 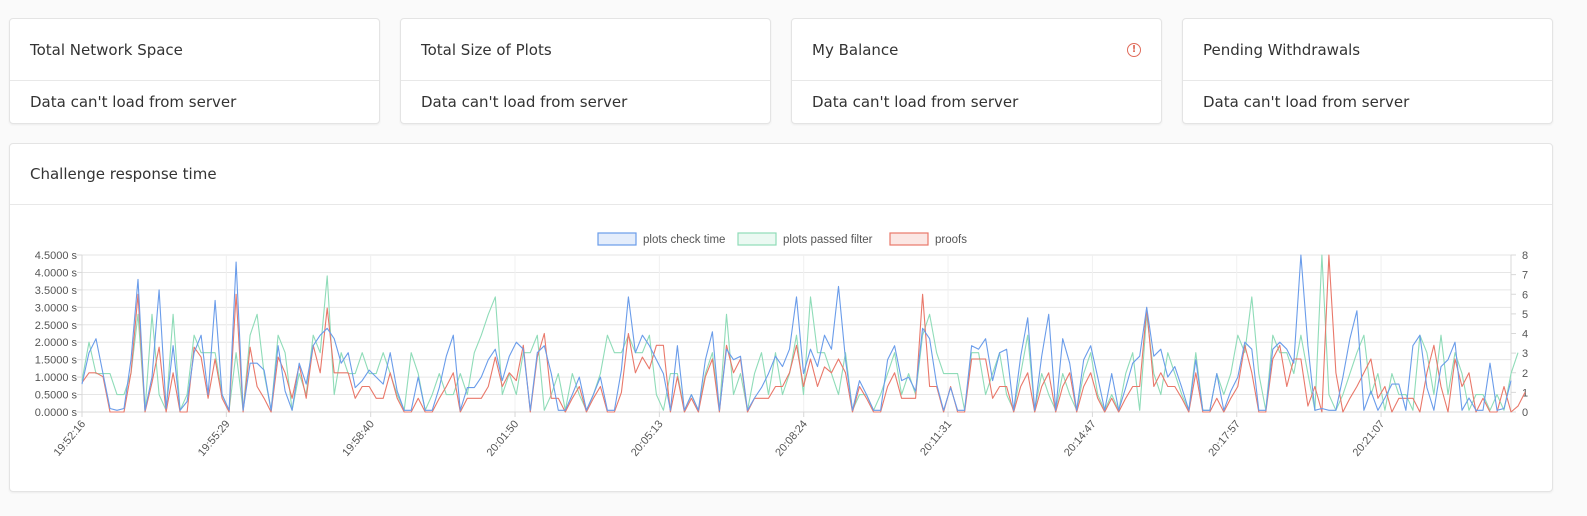 I want to click on y-right-tick-label: 7, so click(x=1525, y=276).